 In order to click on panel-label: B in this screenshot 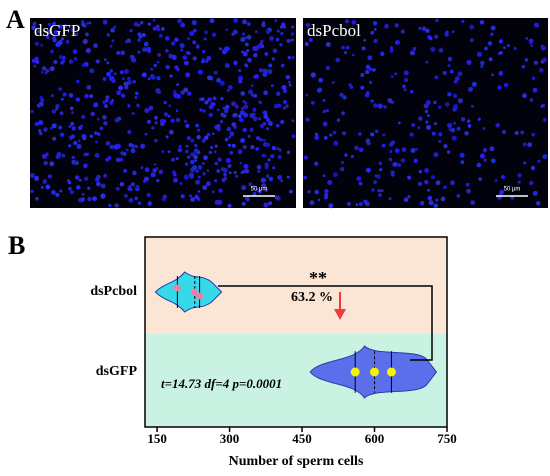, I will do `click(16, 245)`.